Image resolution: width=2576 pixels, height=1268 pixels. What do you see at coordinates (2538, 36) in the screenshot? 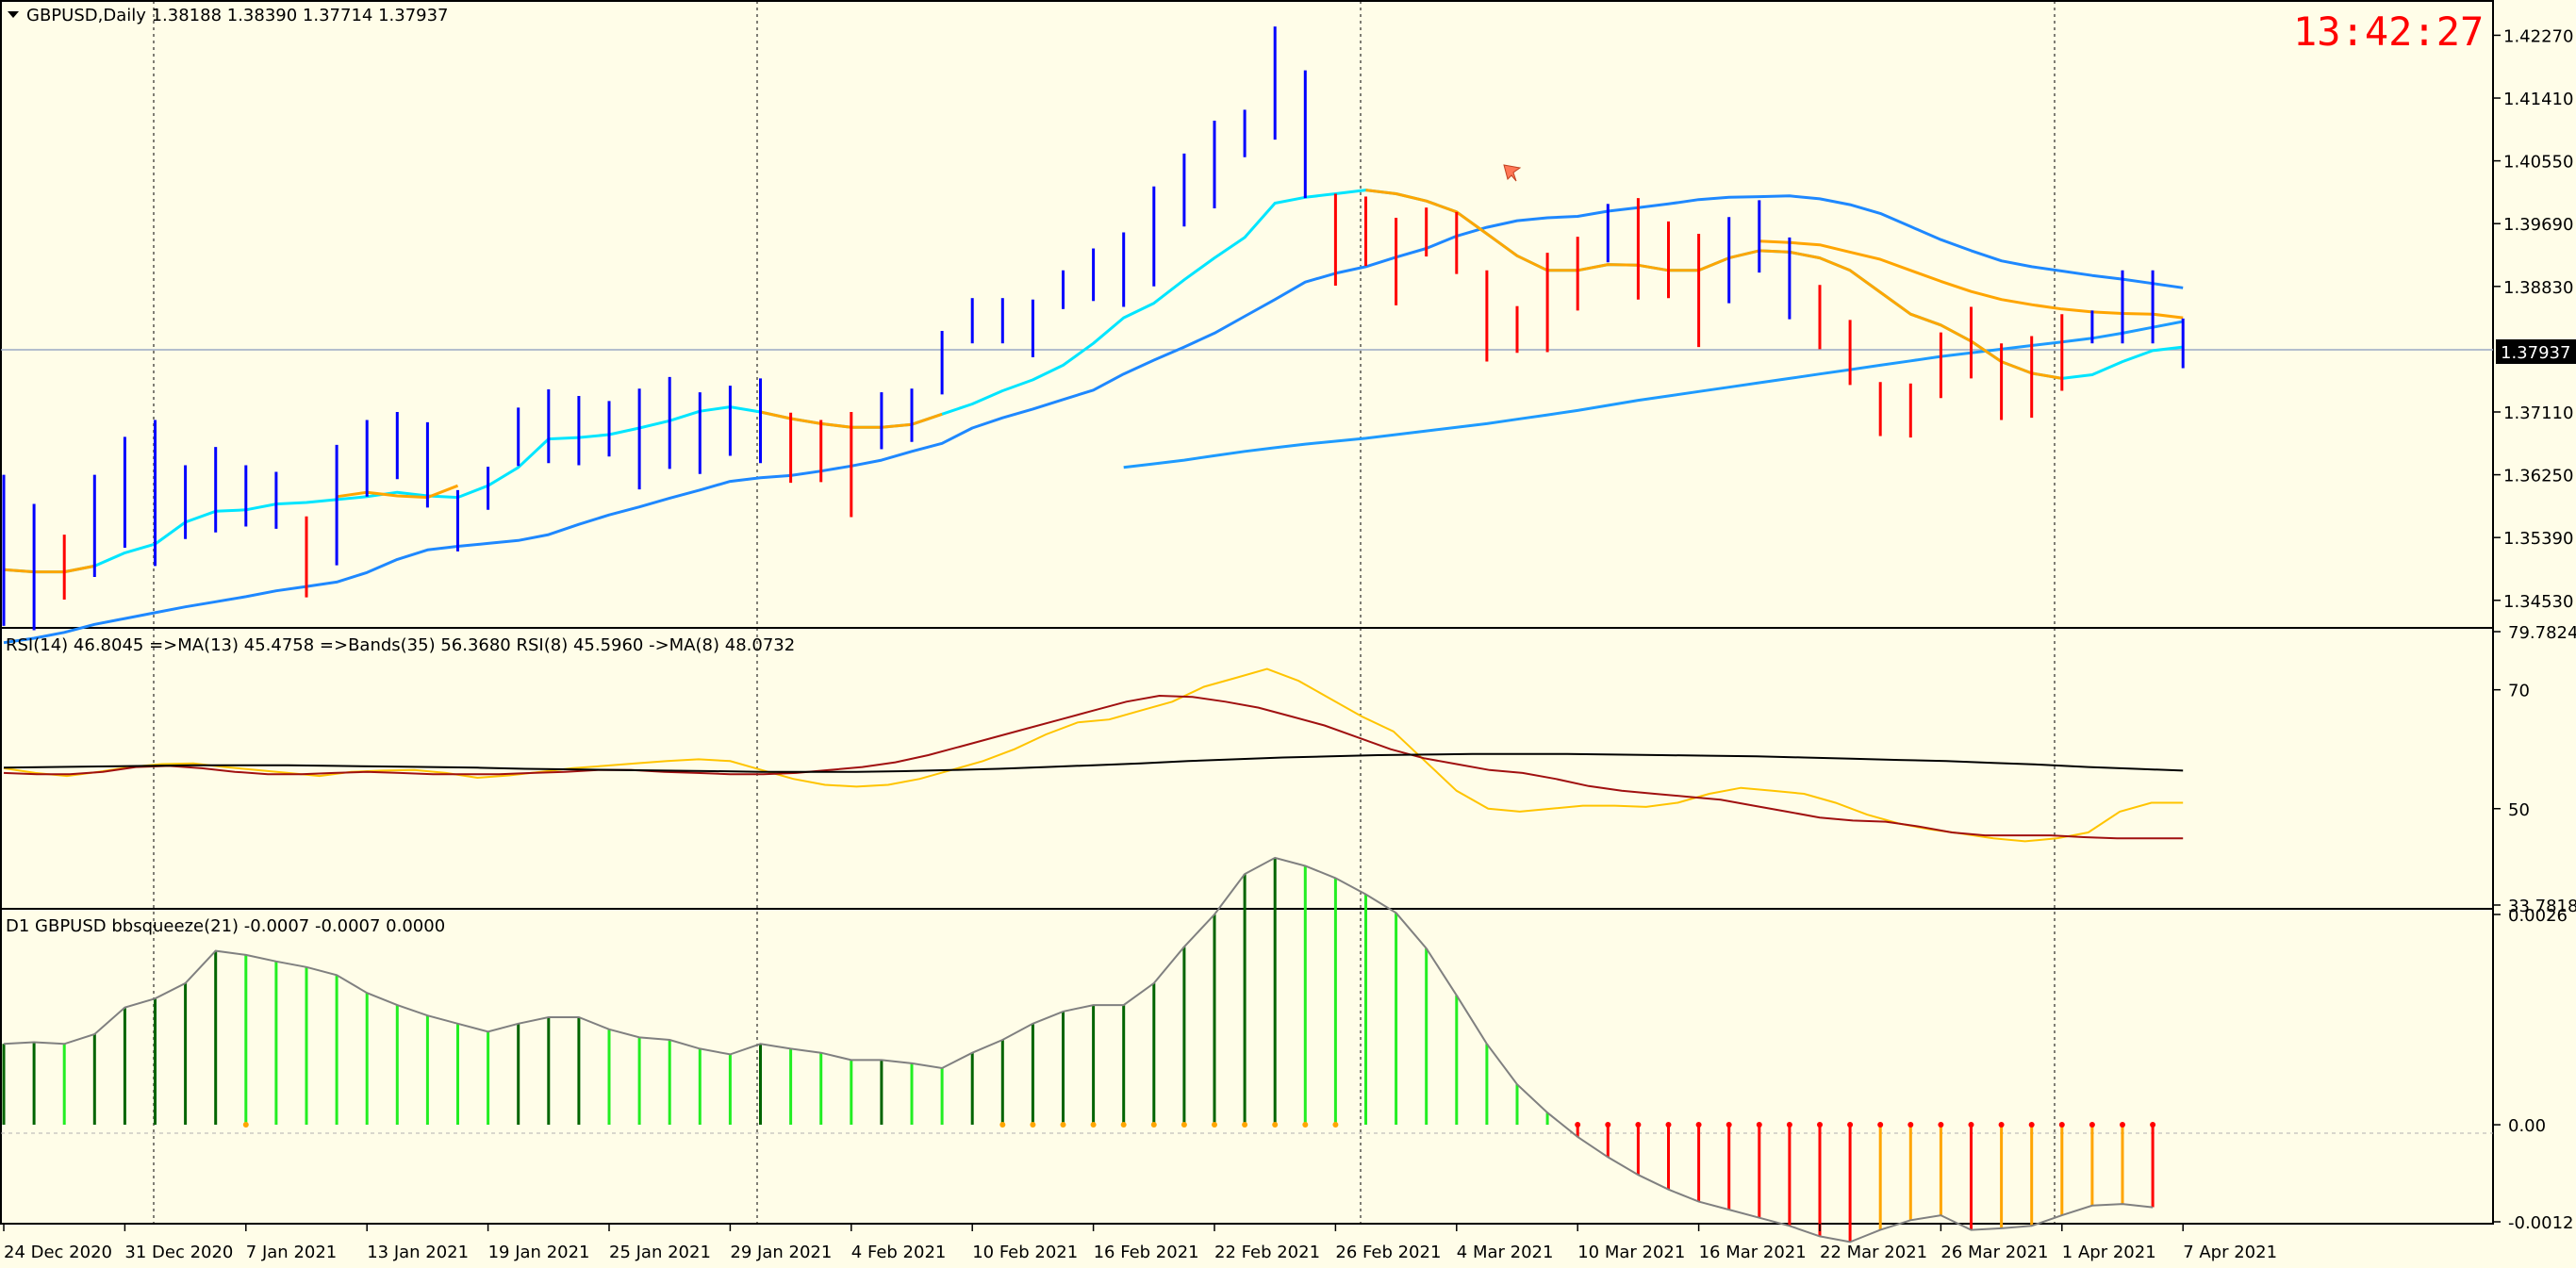
I see `price-tick-label: 1.42270` at bounding box center [2538, 36].